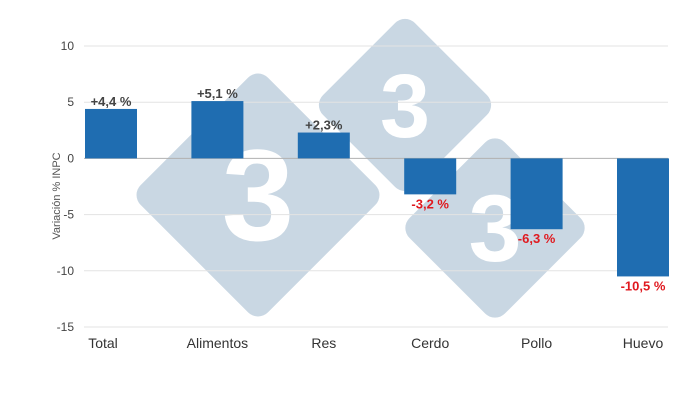  What do you see at coordinates (68, 46) in the screenshot?
I see `y-tick-label: 10` at bounding box center [68, 46].